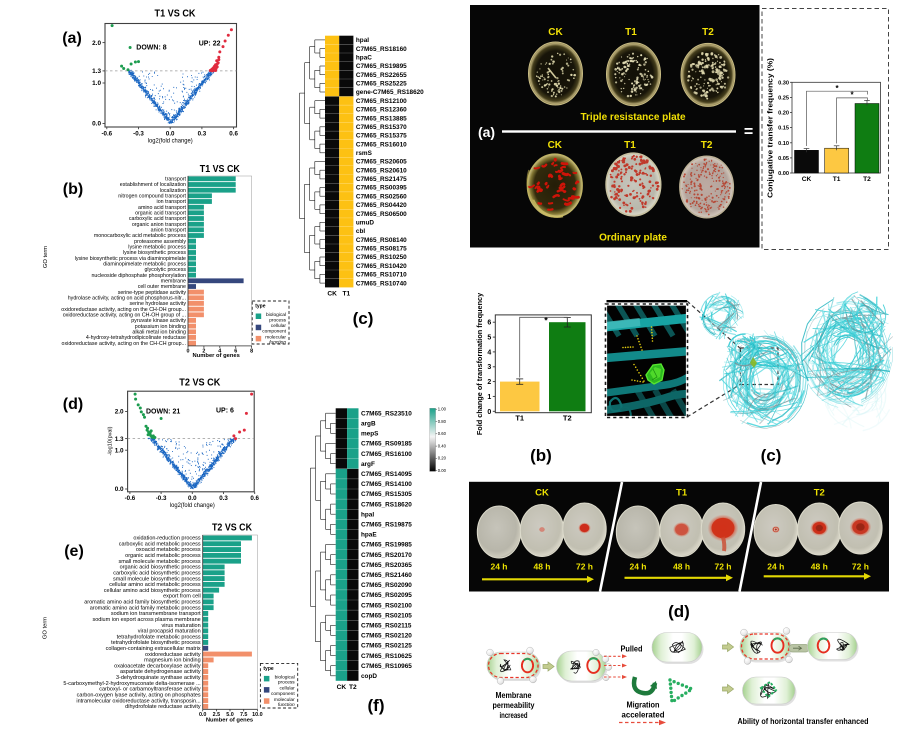  Describe the element at coordinates (783, 159) in the screenshot. I see `svg-text: 0.05` at that location.